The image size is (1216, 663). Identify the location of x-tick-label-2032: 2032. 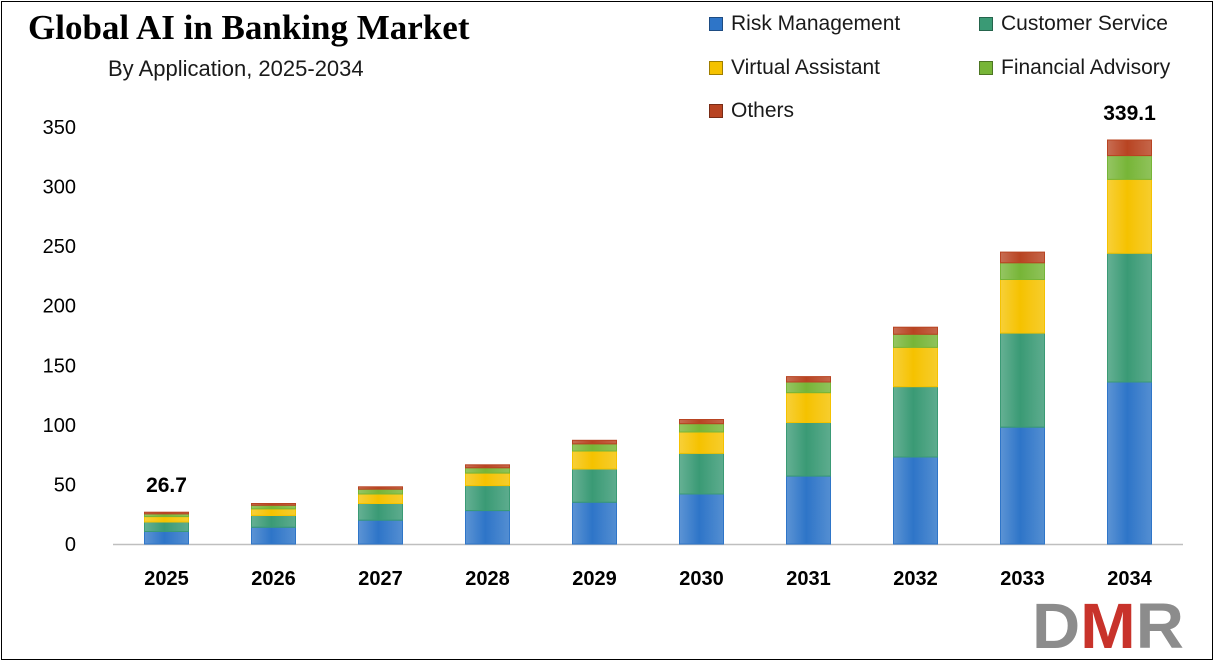
(915, 579).